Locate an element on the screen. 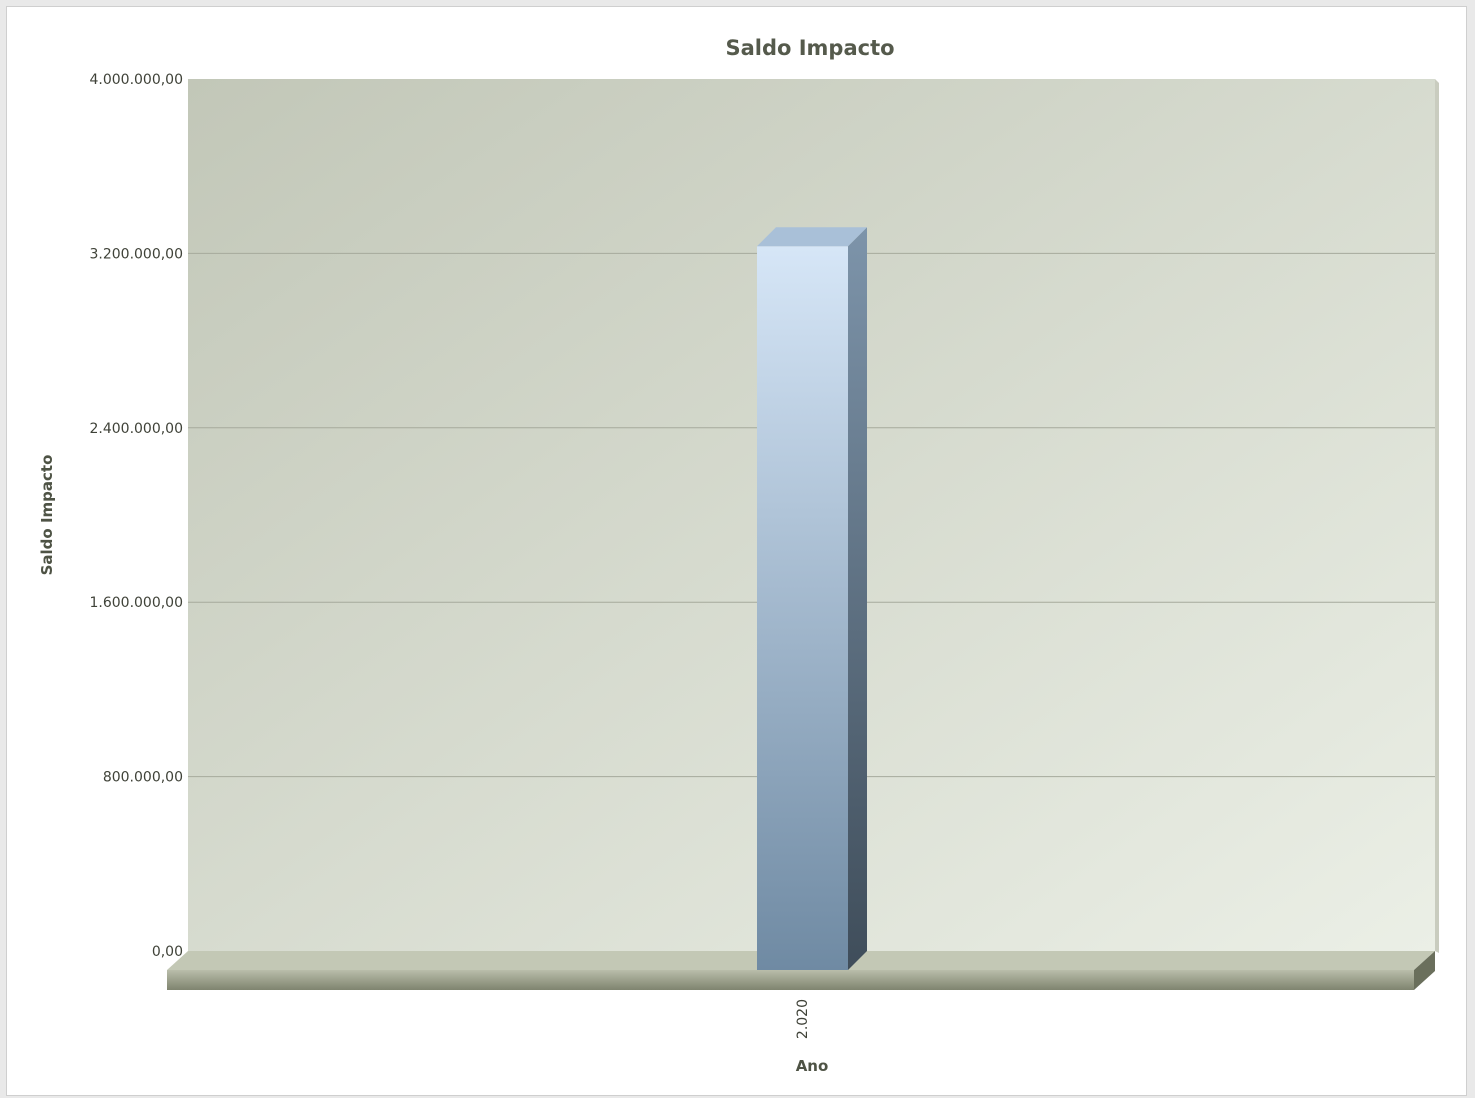  x-tick-label: 2.020 is located at coordinates (803, 1019).